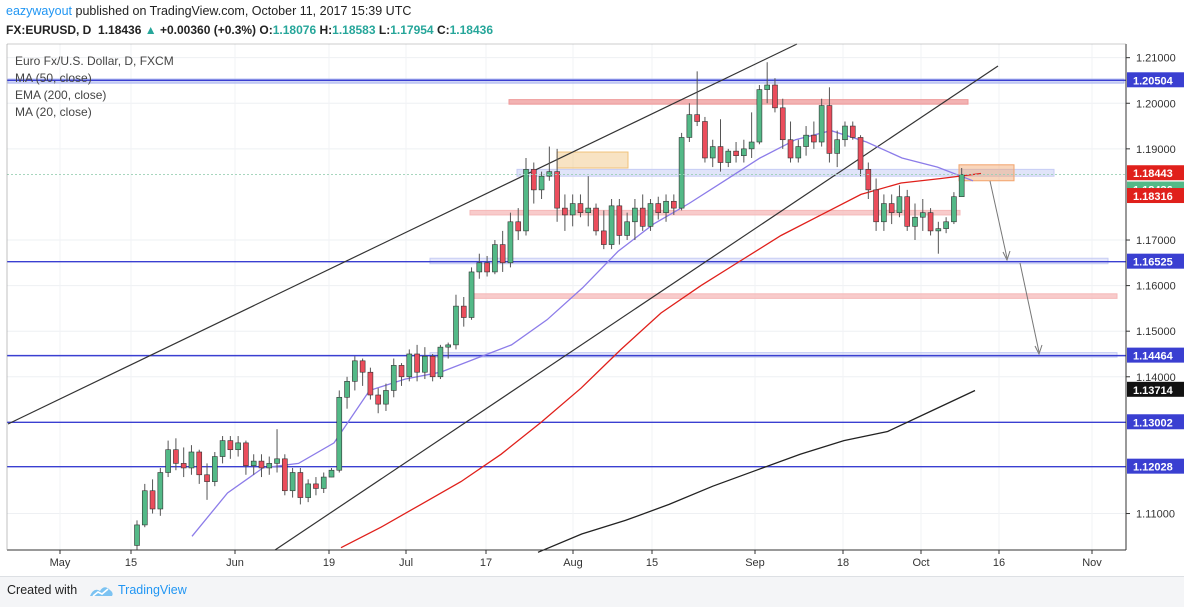 The width and height of the screenshot is (1184, 607). I want to click on price-tick-label: 1.14000, so click(1156, 378).